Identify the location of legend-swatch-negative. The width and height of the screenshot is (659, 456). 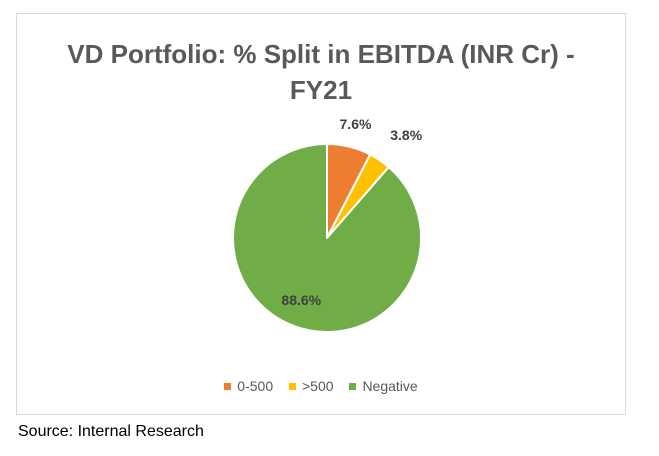
(353, 386).